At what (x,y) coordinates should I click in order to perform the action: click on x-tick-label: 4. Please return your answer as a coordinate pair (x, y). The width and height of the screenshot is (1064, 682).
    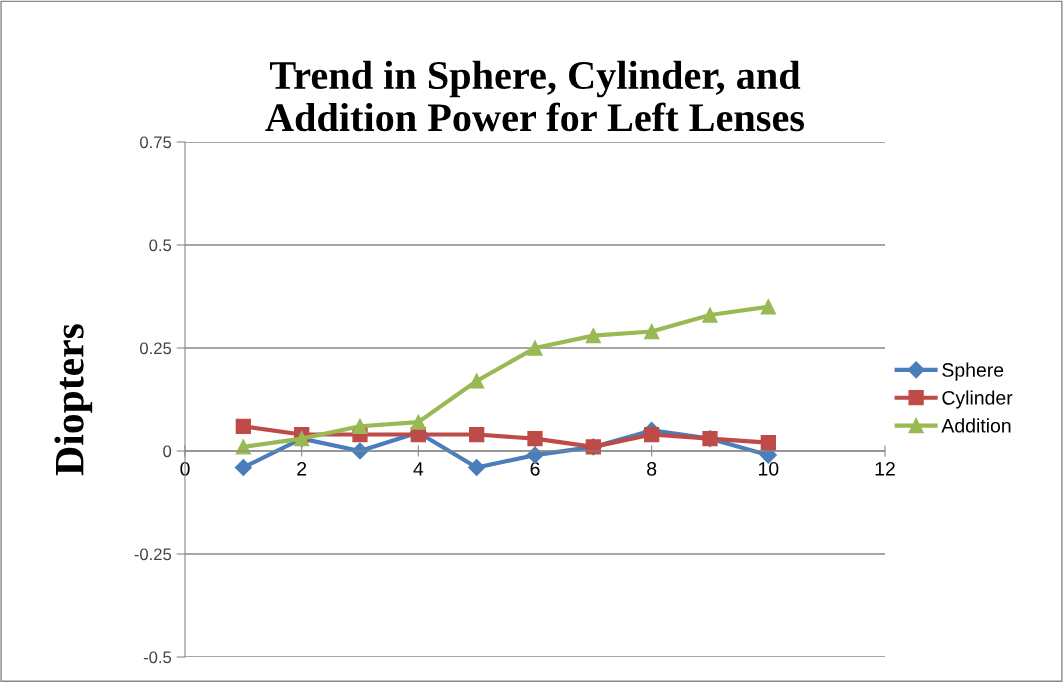
    Looking at the image, I should click on (418, 469).